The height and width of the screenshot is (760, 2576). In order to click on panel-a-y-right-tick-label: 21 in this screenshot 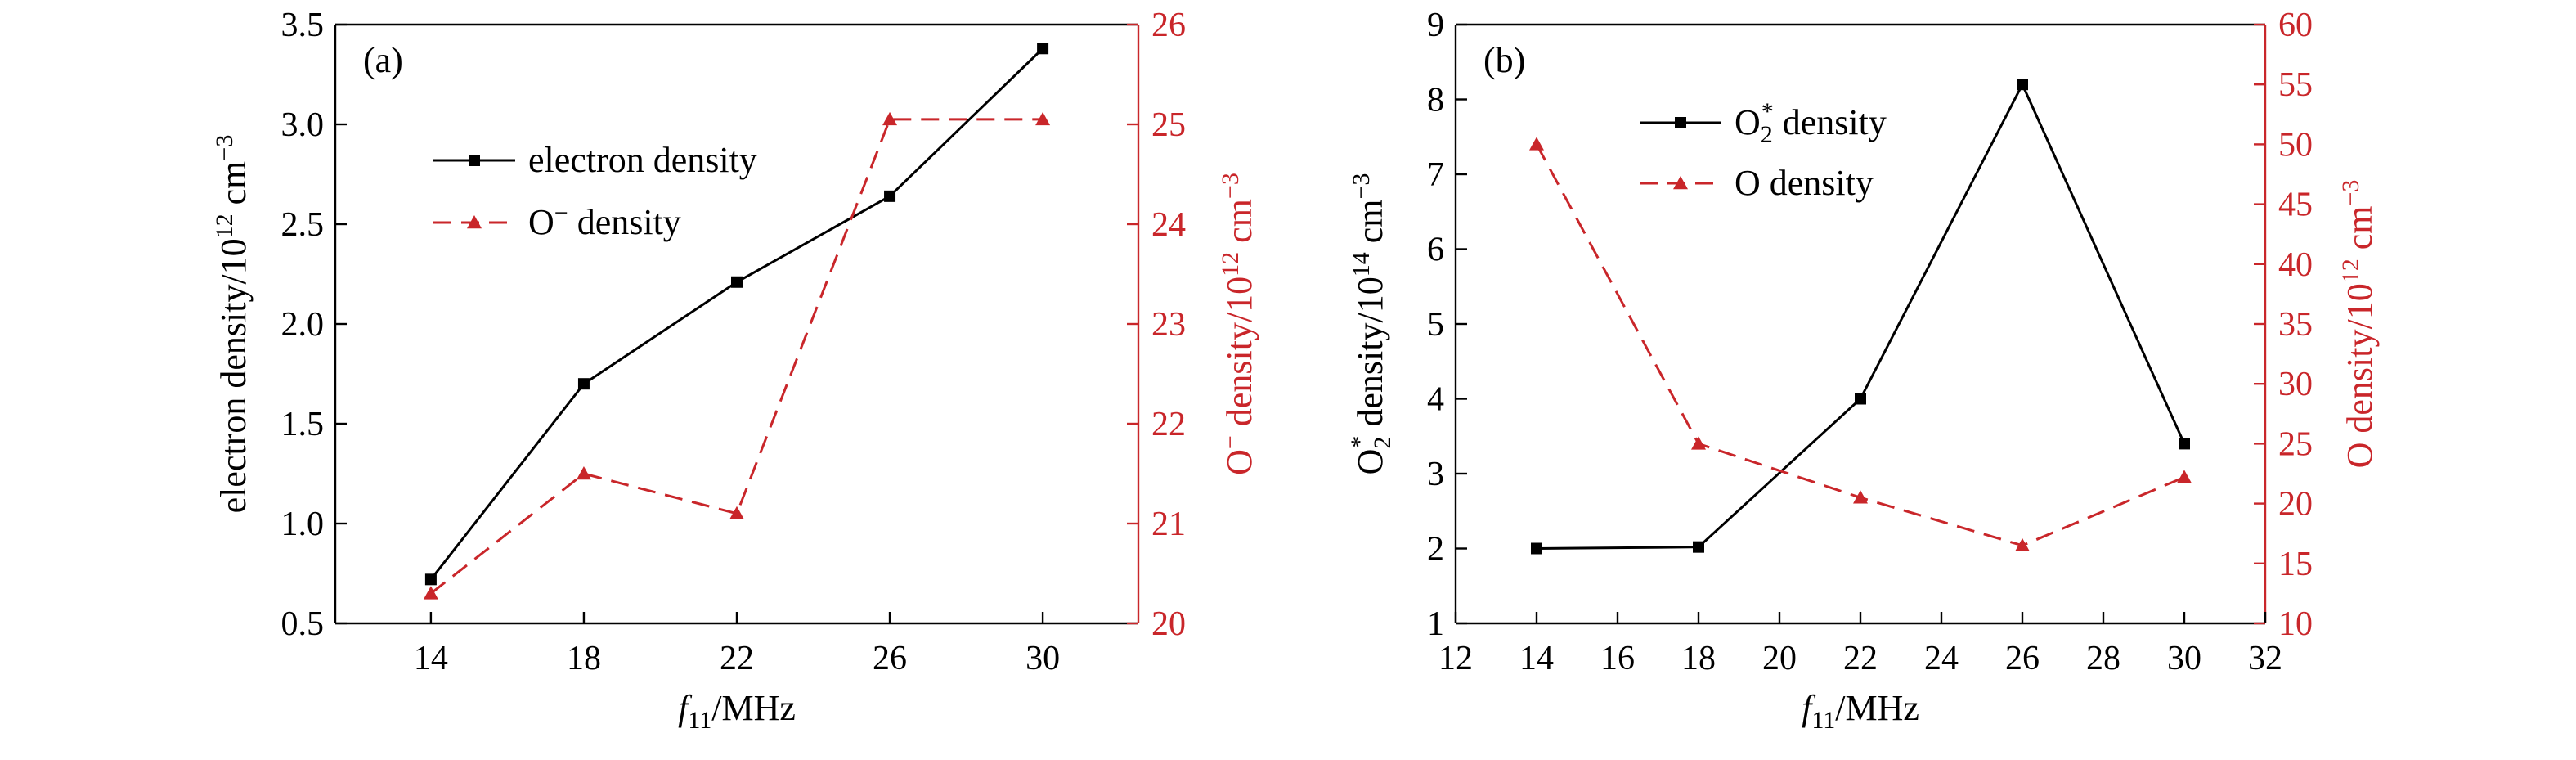, I will do `click(1169, 524)`.